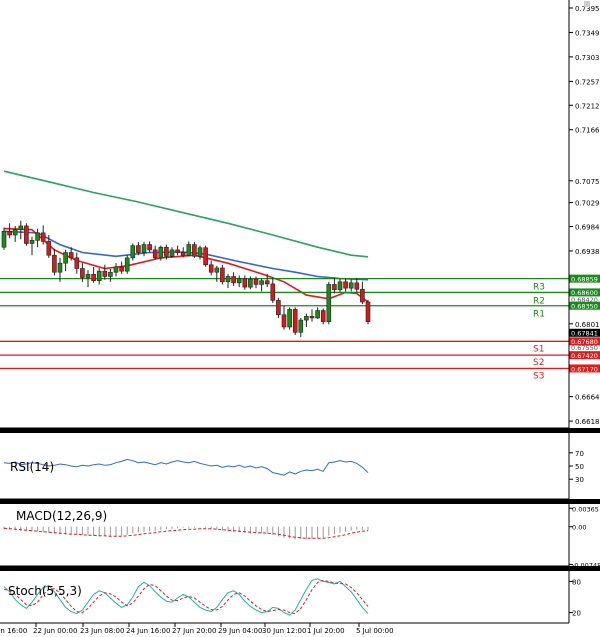  What do you see at coordinates (584, 300) in the screenshot?
I see `hidden-price-label: 0.68420` at bounding box center [584, 300].